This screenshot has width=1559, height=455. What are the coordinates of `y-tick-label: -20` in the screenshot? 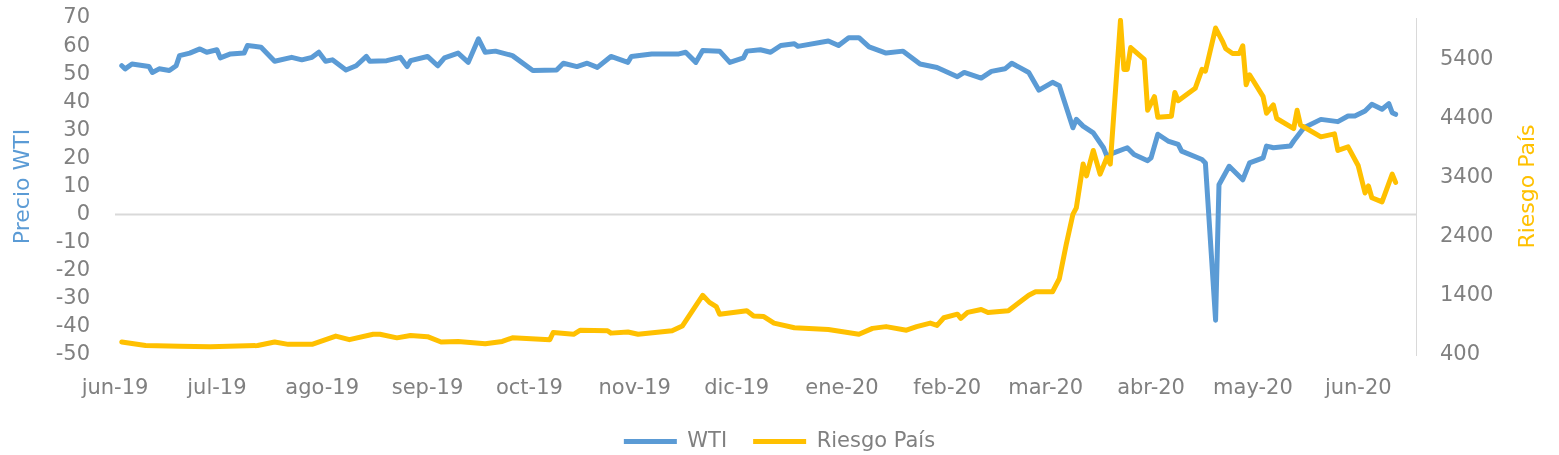 It's located at (72, 269).